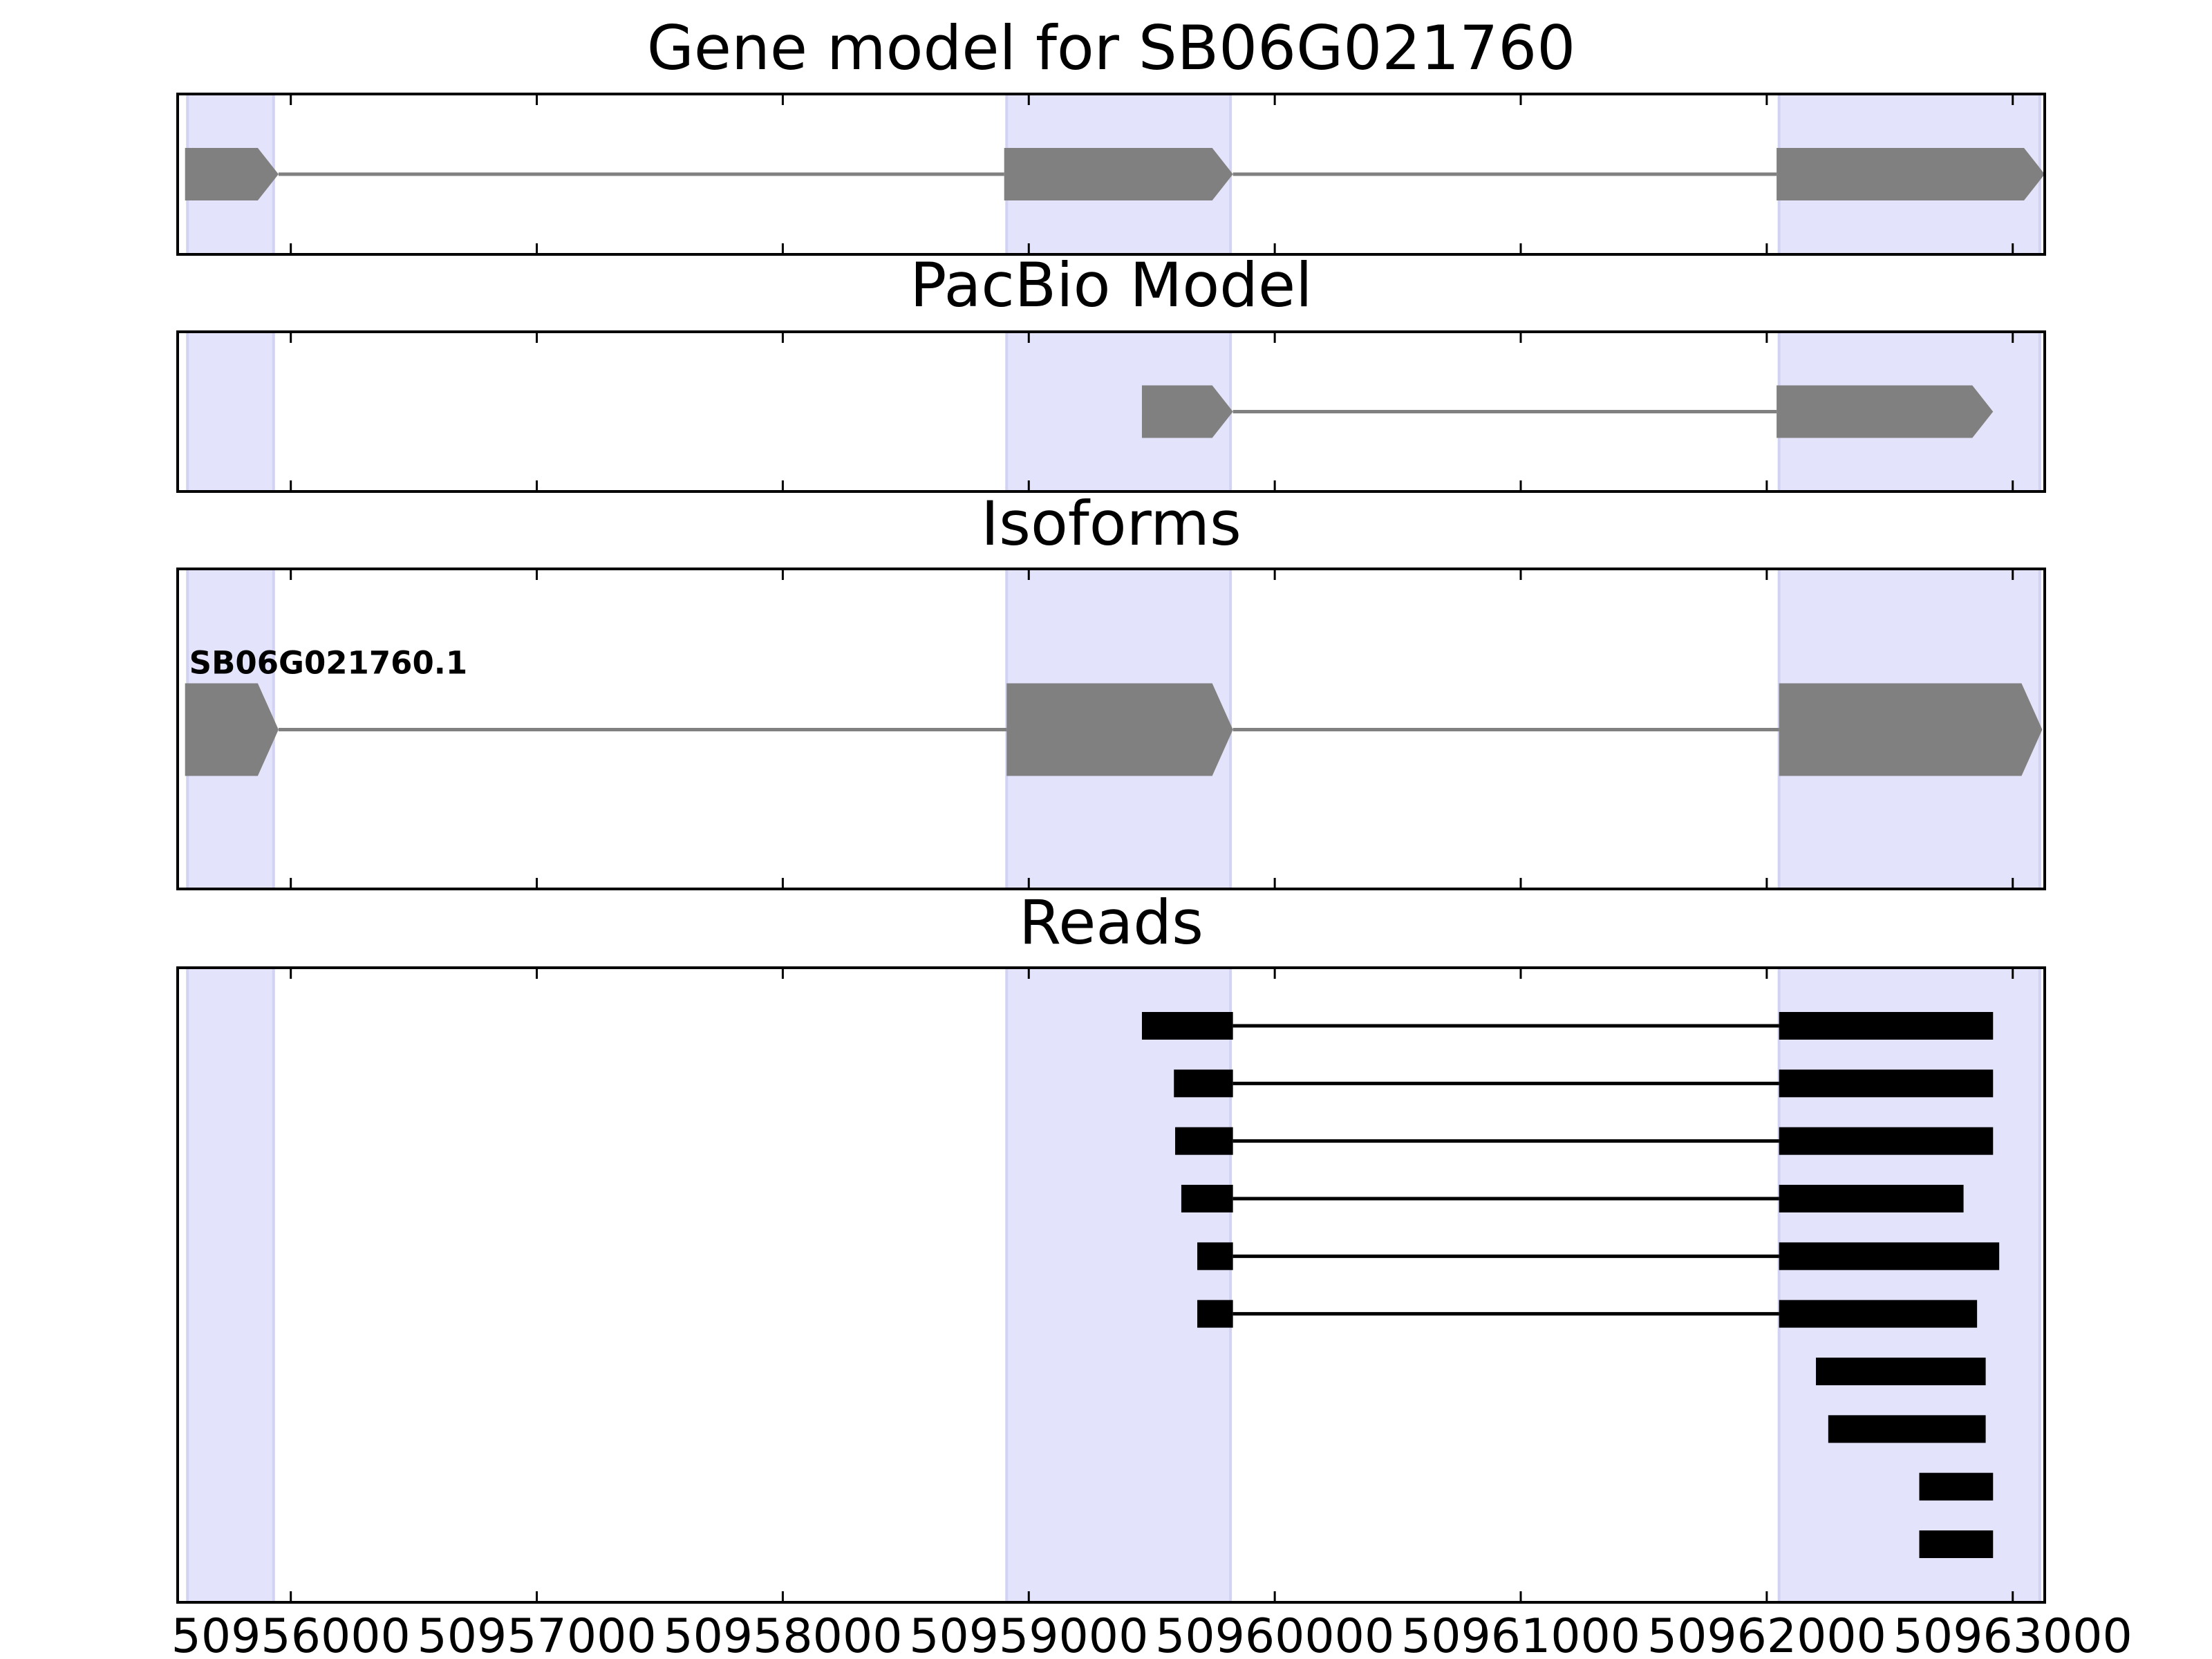  What do you see at coordinates (1111, 523) in the screenshot?
I see `panel-title: Isoforms` at bounding box center [1111, 523].